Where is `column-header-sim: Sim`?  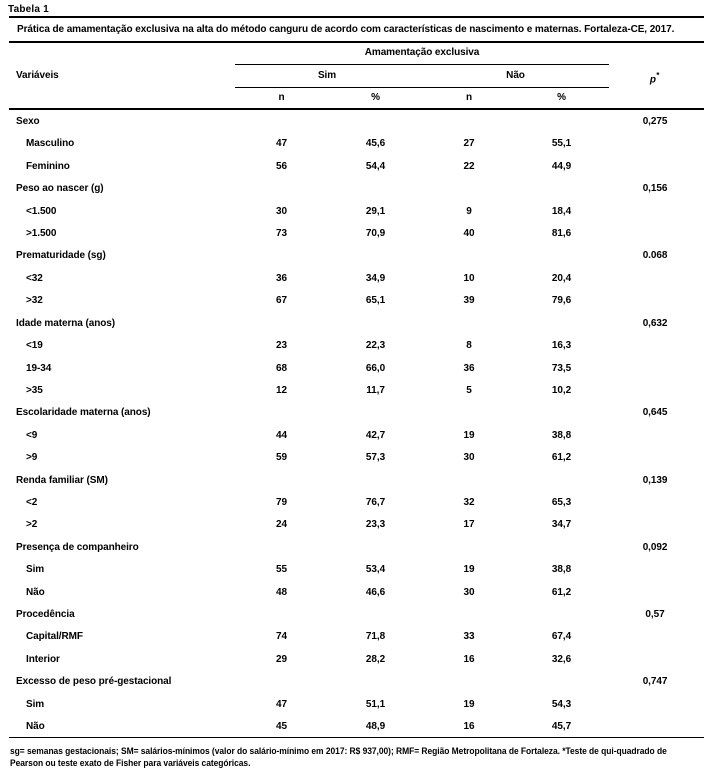 column-header-sim: Sim is located at coordinates (327, 75).